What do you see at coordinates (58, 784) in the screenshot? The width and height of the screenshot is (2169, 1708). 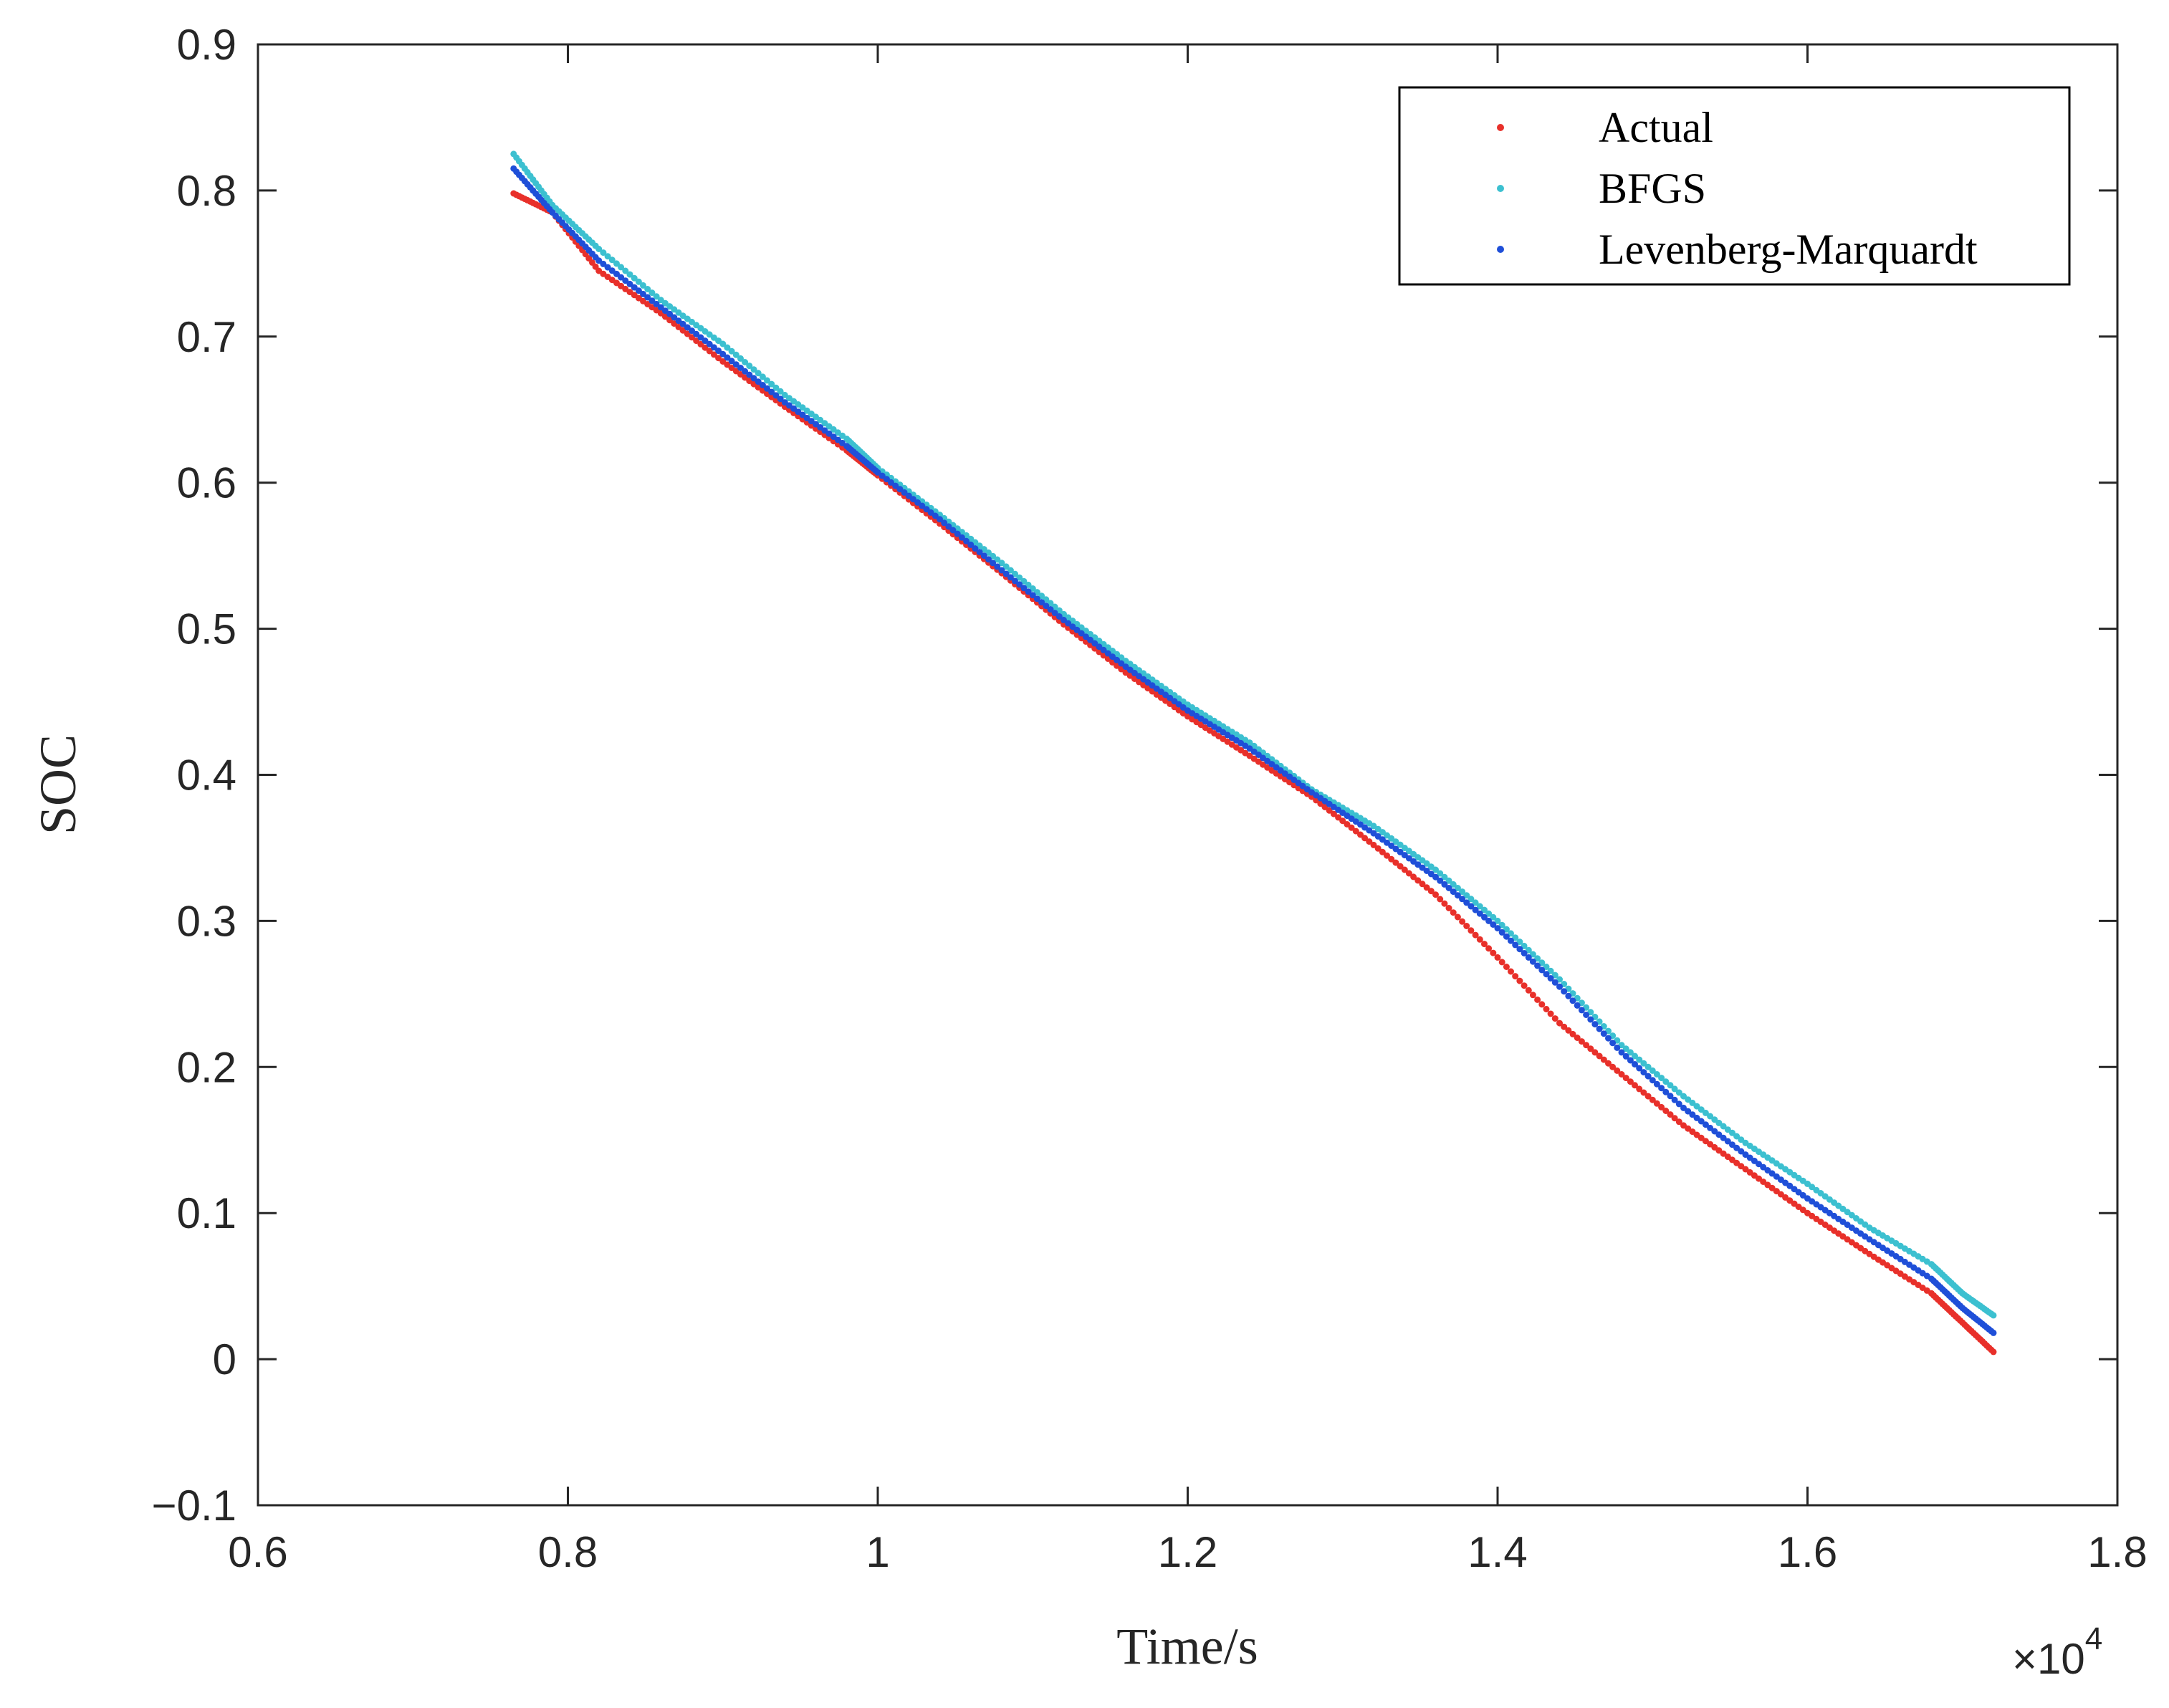 I see `y-axis-title: SOC` at bounding box center [58, 784].